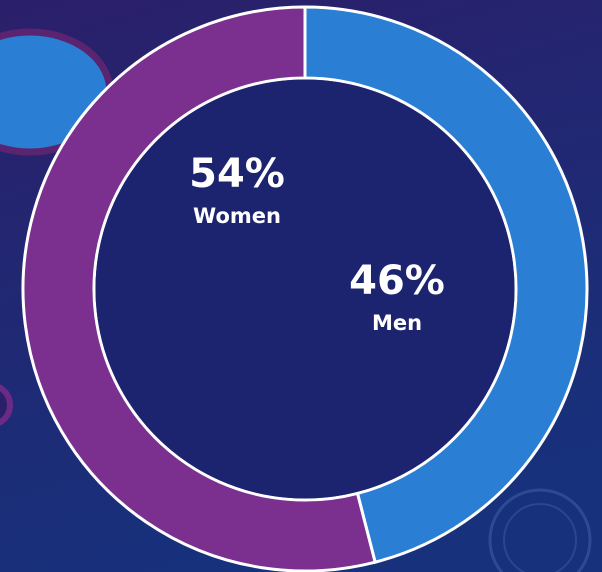  Describe the element at coordinates (397, 281) in the screenshot. I see `data-label: 46%` at that location.